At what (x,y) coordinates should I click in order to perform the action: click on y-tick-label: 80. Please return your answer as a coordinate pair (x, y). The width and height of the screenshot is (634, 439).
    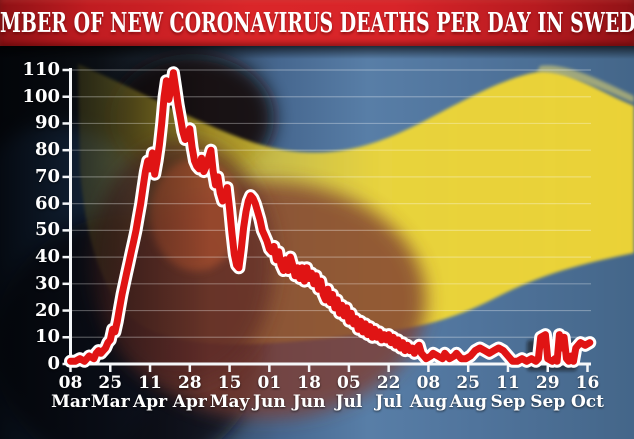
    Looking at the image, I should click on (47, 150).